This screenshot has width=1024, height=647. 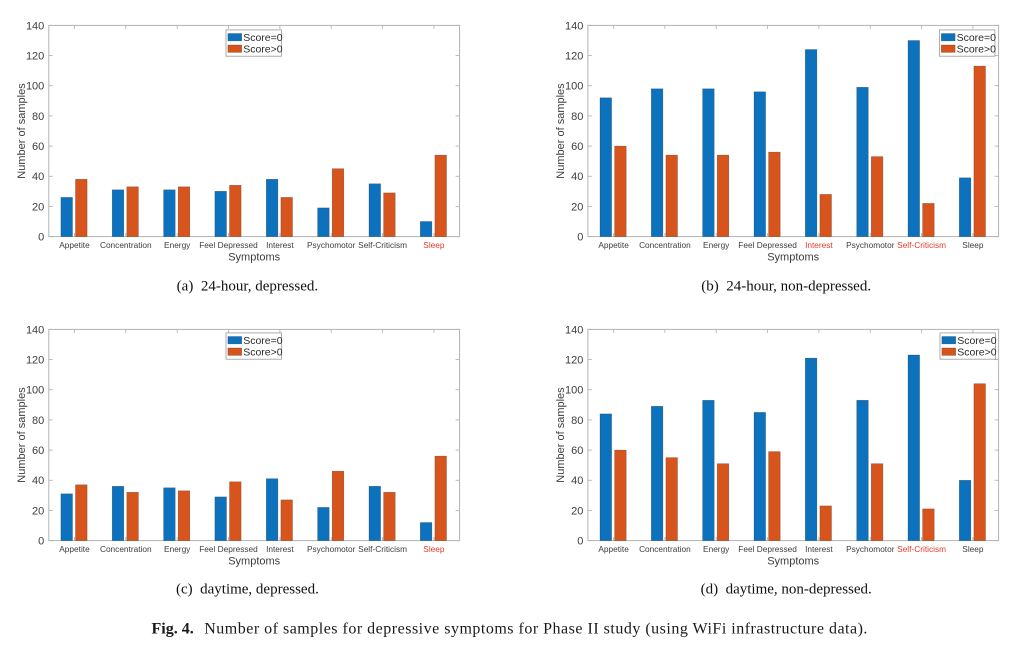 What do you see at coordinates (786, 590) in the screenshot?
I see `svg-text: (d) daytime, non-depressed.` at bounding box center [786, 590].